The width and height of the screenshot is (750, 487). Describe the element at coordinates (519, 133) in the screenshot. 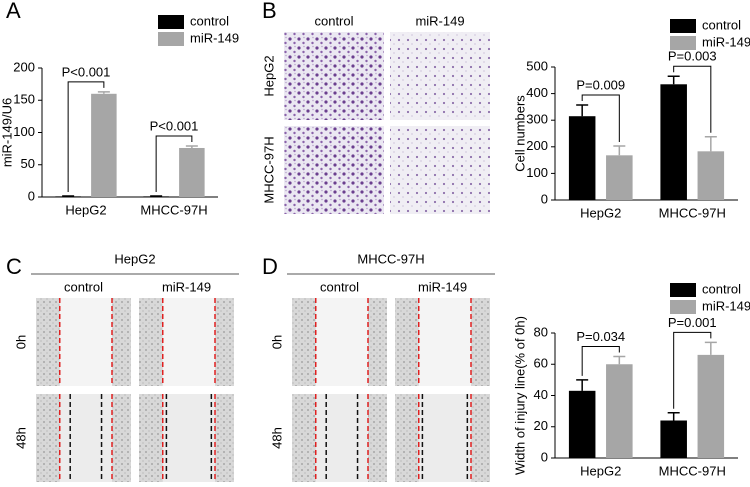

I see `y-axis-label: Cell numbers` at that location.